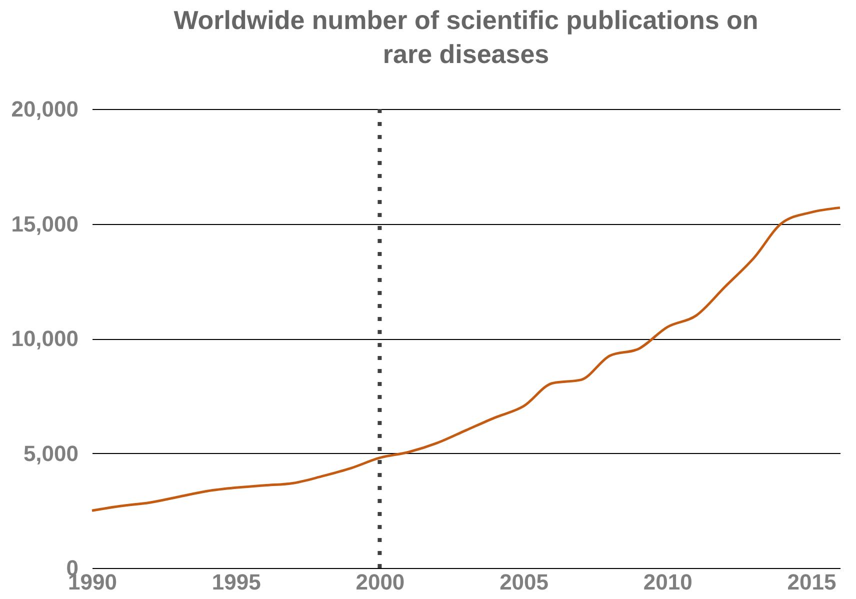  What do you see at coordinates (466, 37) in the screenshot?
I see `chart-title: Worldwide number of scientific publications on rare diseases` at bounding box center [466, 37].